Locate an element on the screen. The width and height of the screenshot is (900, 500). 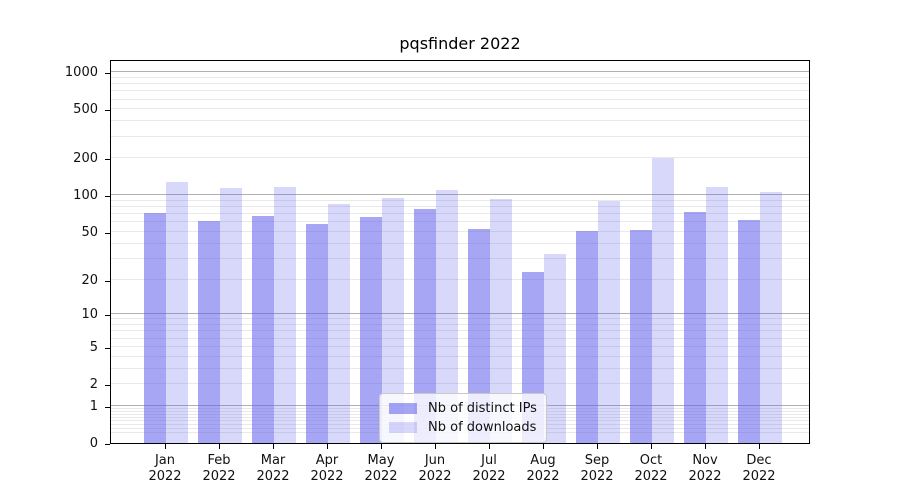
x-tick-label: Dec 2022 is located at coordinates (759, 468).